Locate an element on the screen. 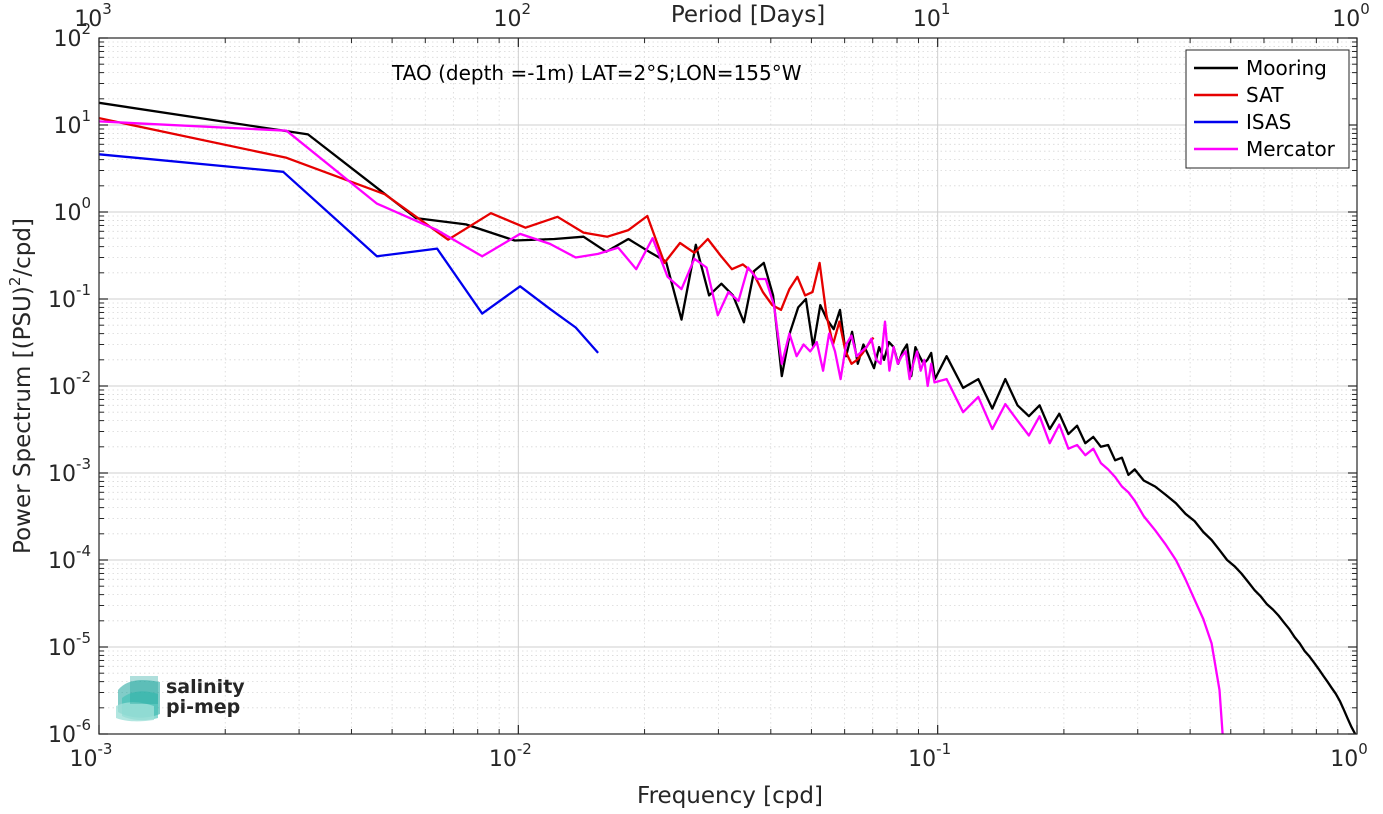 The image size is (1383, 814). y-axis-title: Power Spectrum [(PSU)2/cpd] is located at coordinates (21, 386).